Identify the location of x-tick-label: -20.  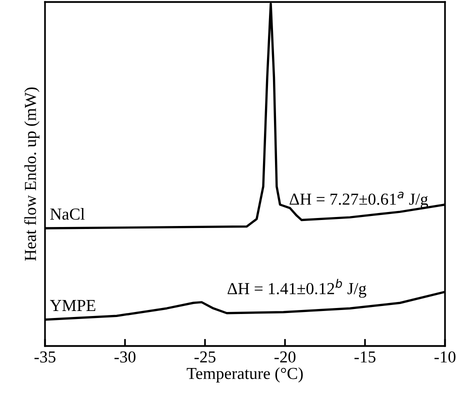
(285, 357).